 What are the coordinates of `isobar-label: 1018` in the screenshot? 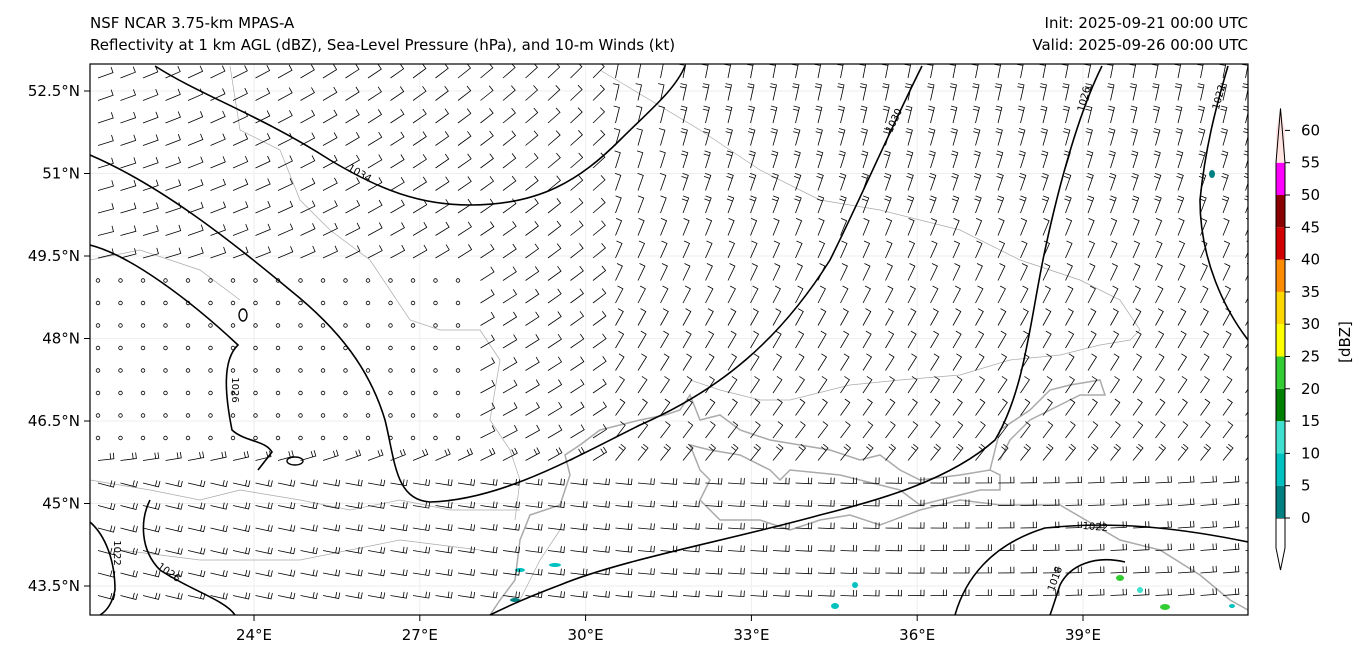 It's located at (1055, 579).